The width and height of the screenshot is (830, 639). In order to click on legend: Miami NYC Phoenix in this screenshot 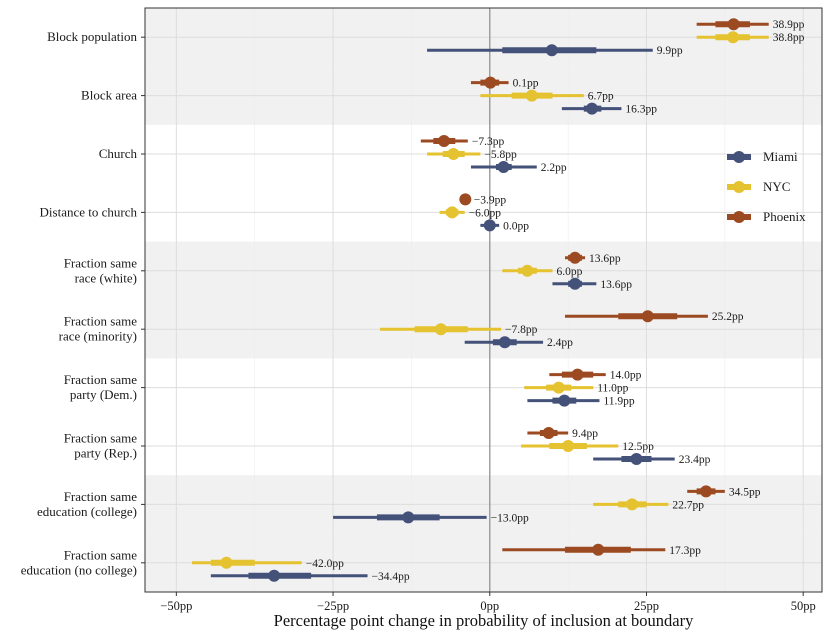, I will do `click(766, 186)`.